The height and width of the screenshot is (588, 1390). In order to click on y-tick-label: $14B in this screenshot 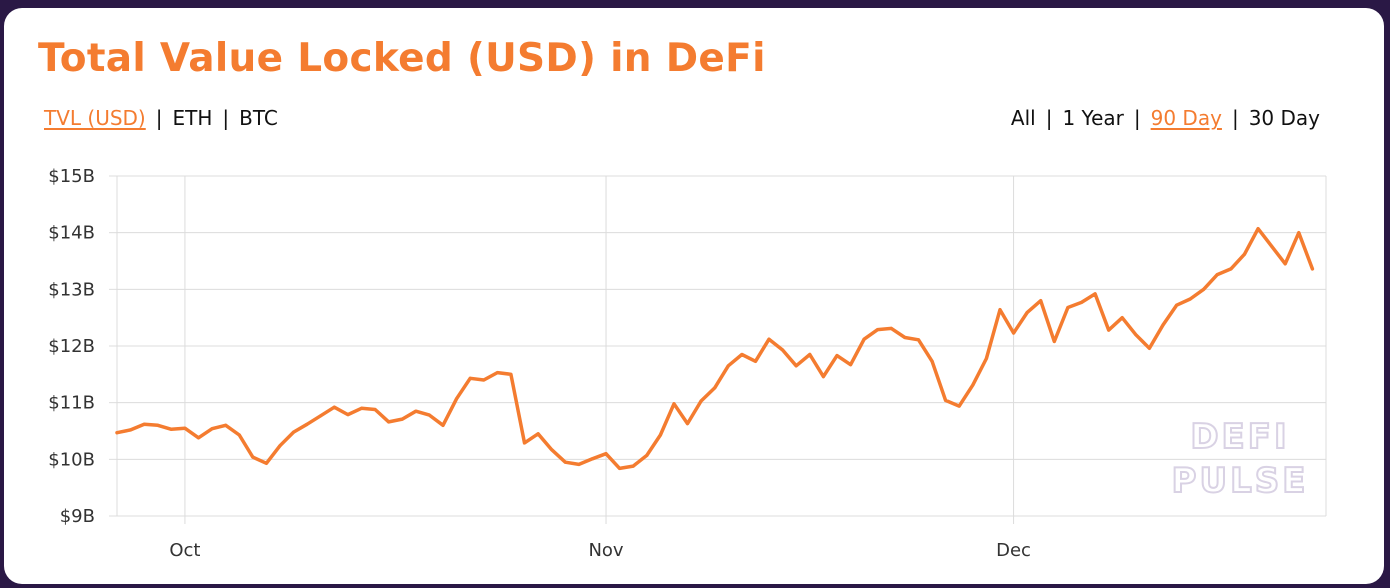, I will do `click(71, 233)`.